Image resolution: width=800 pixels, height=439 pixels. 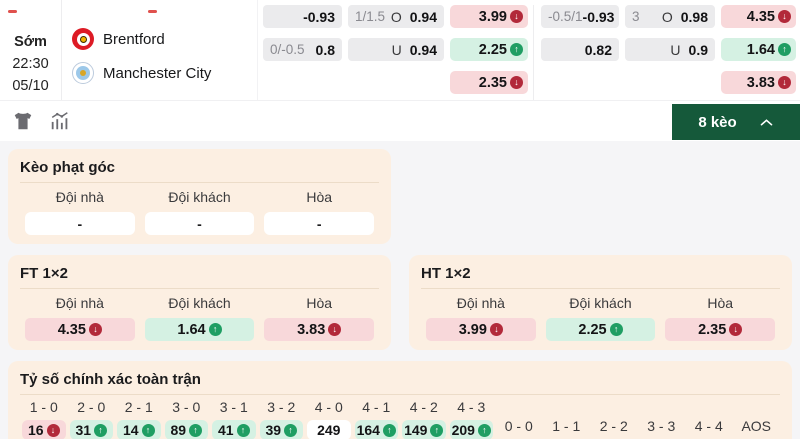 I want to click on score-column-draw: 0 - 0 17, so click(x=518, y=426).